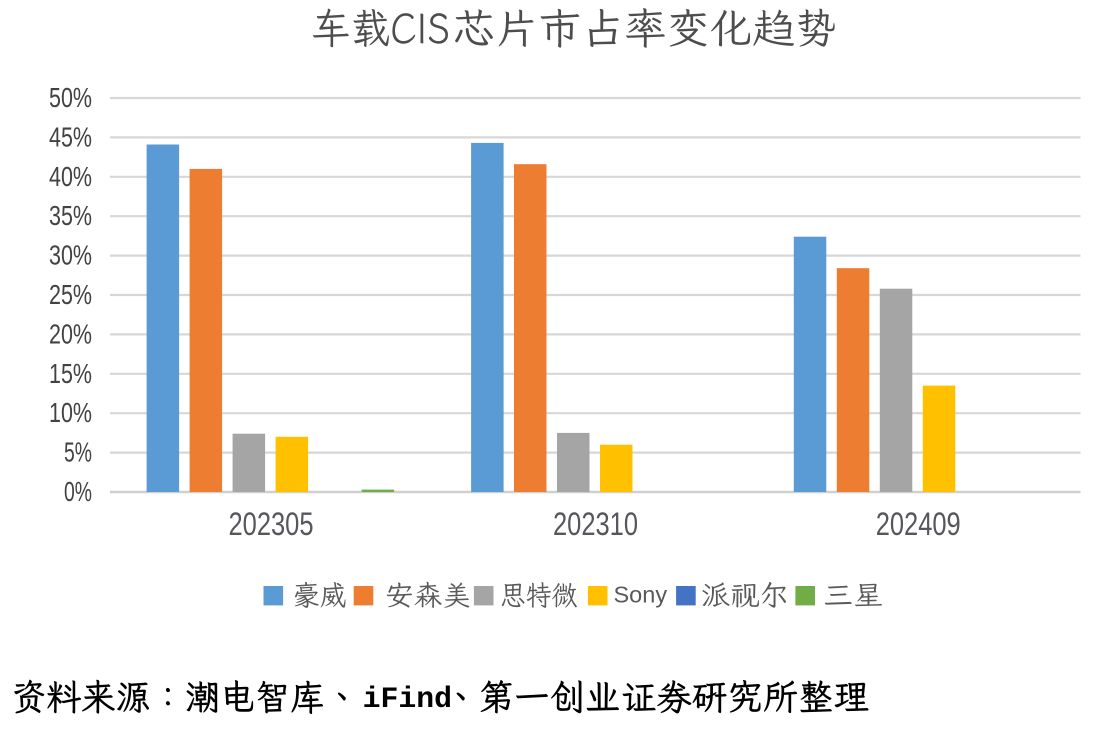 This screenshot has height=732, width=1098. Describe the element at coordinates (70, 215) in the screenshot. I see `svg-text: 35%` at that location.